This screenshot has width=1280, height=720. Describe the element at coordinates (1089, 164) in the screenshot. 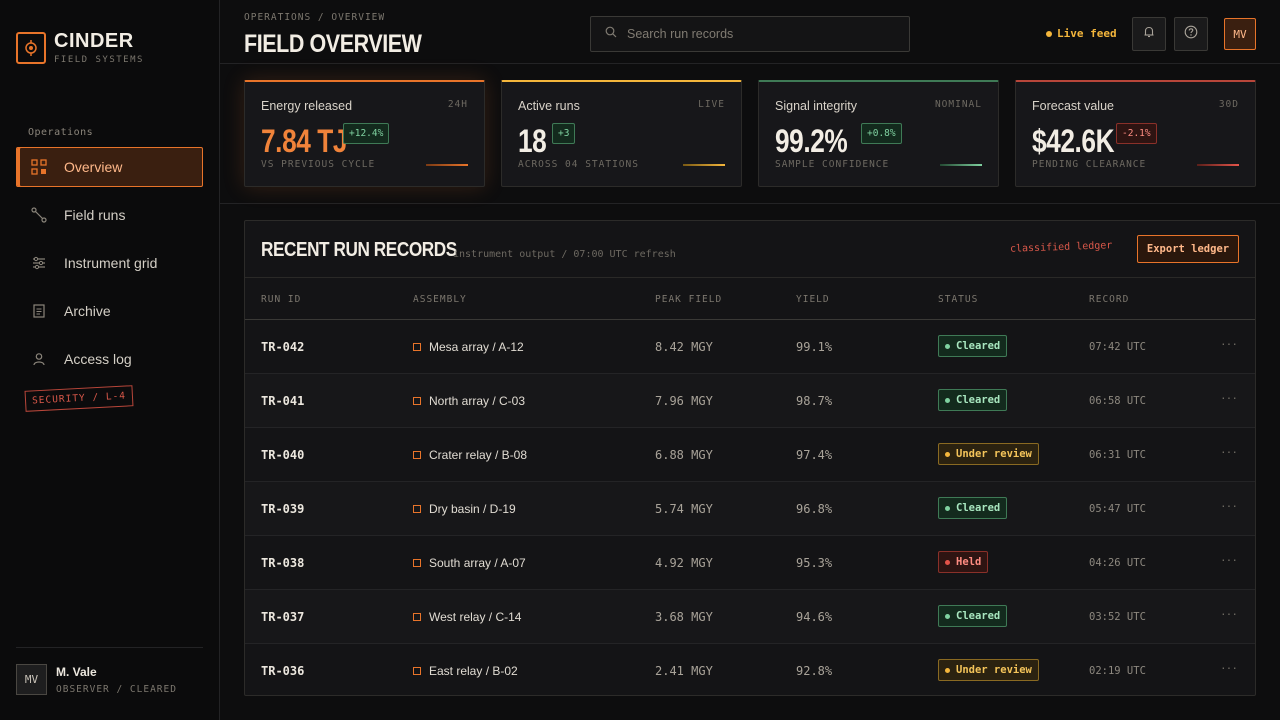

I see `kpi-subtext: PENDING CLEARANCE` at that location.